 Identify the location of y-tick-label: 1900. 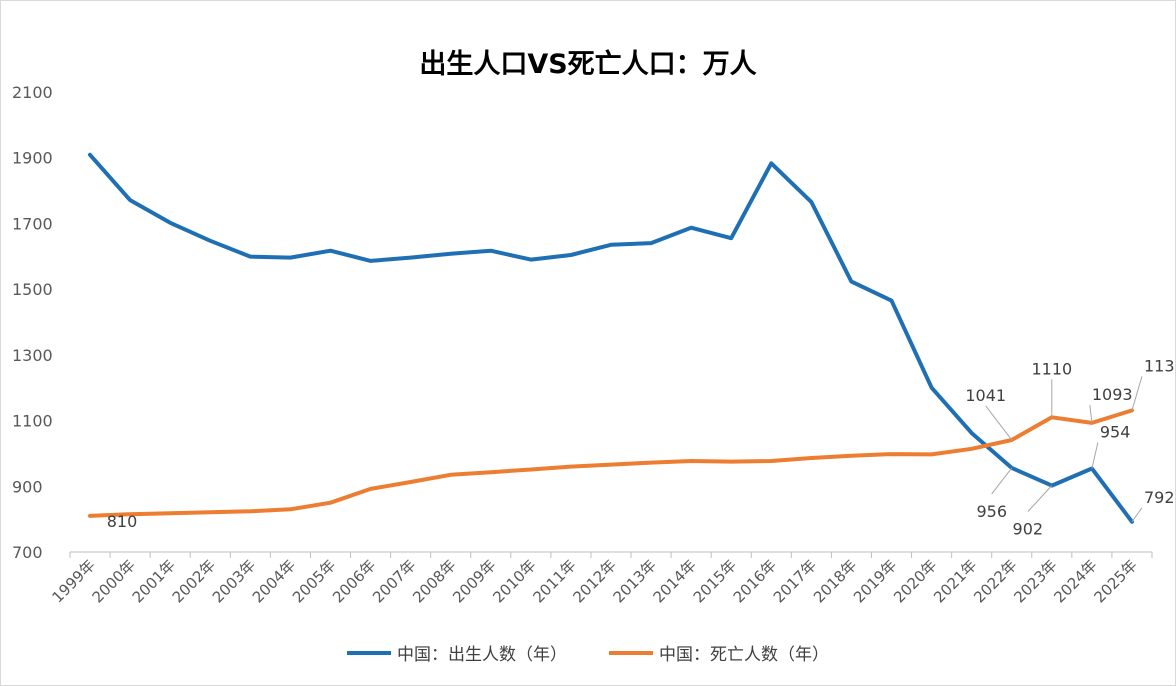
(32, 158).